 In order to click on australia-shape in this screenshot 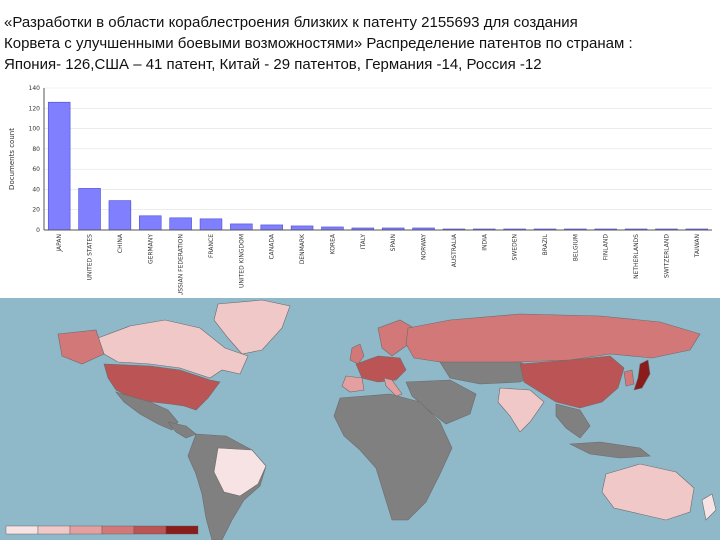, I will do `click(648, 492)`.